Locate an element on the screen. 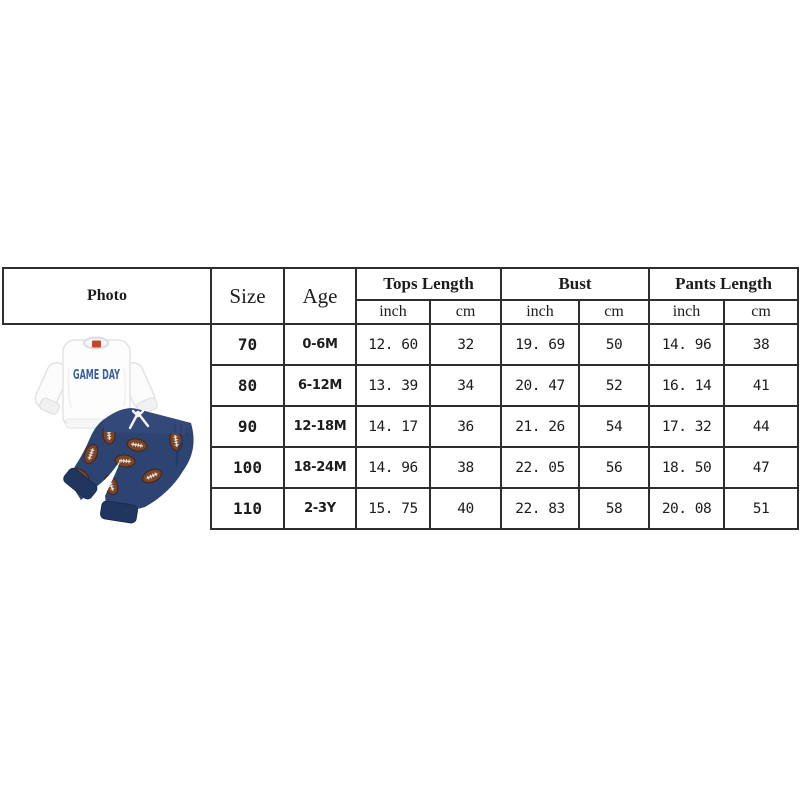  pants-left-cuff is located at coordinates (80, 483).